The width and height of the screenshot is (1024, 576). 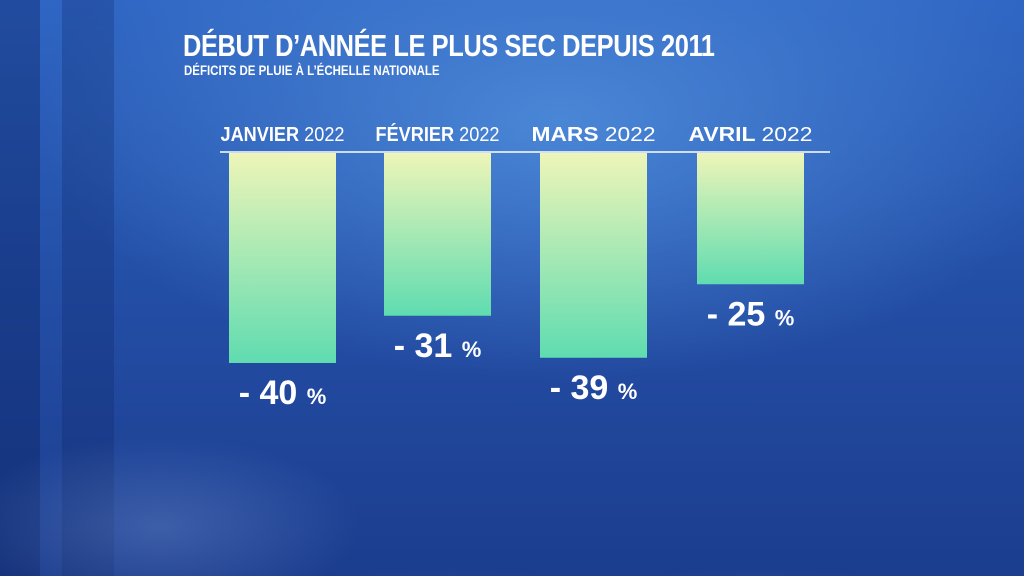 What do you see at coordinates (584, 388) in the screenshot?
I see `value-number: - 39` at bounding box center [584, 388].